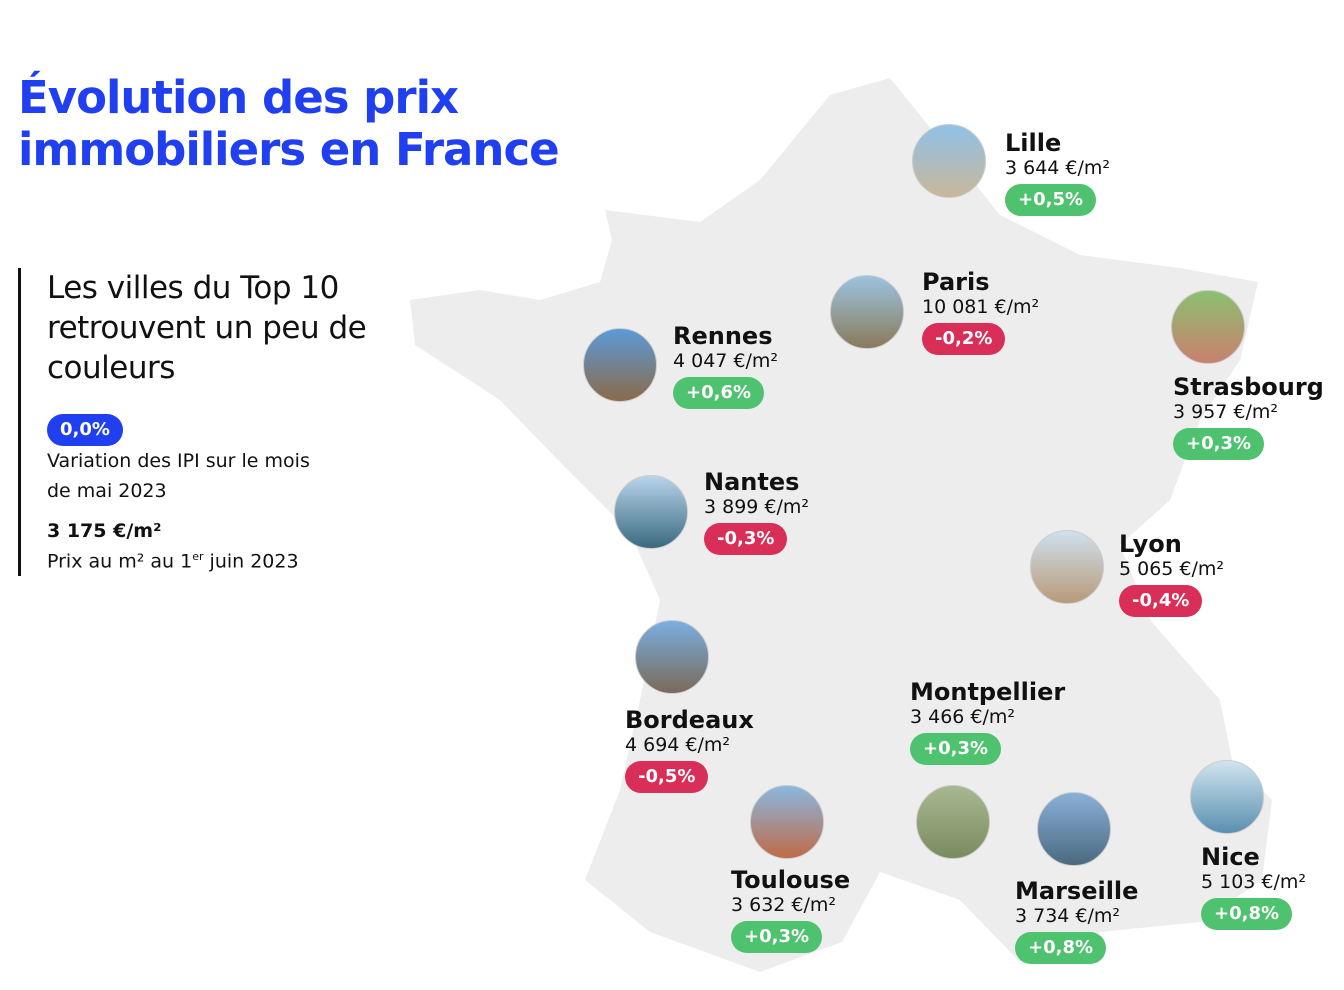  What do you see at coordinates (672, 657) in the screenshot?
I see `city-photo-bordeaux` at bounding box center [672, 657].